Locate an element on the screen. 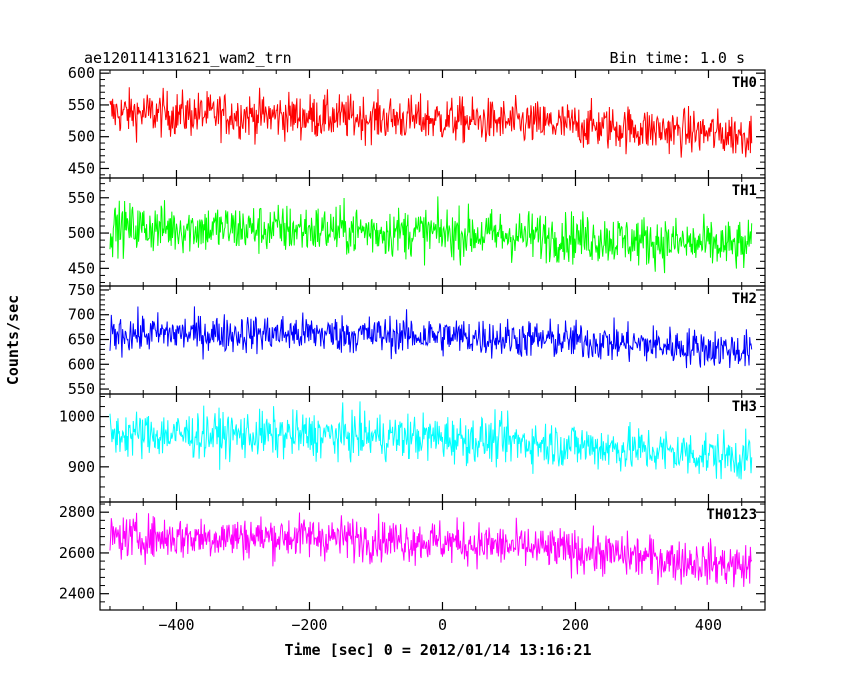 This screenshot has height=680, width=850. panel-th2: 550 600 650 700 750 TH2 is located at coordinates (417, 339).